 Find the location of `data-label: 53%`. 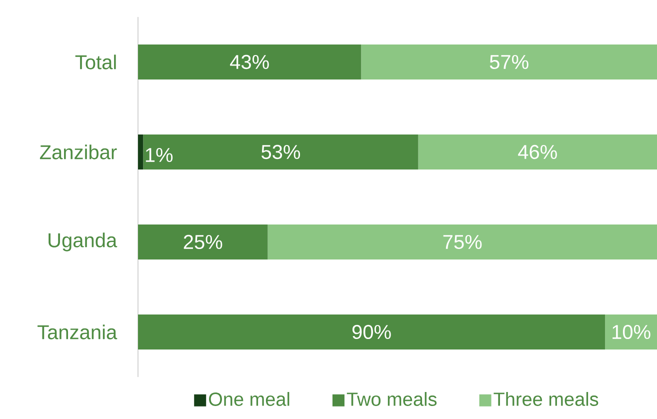

data-label: 53% is located at coordinates (281, 152).